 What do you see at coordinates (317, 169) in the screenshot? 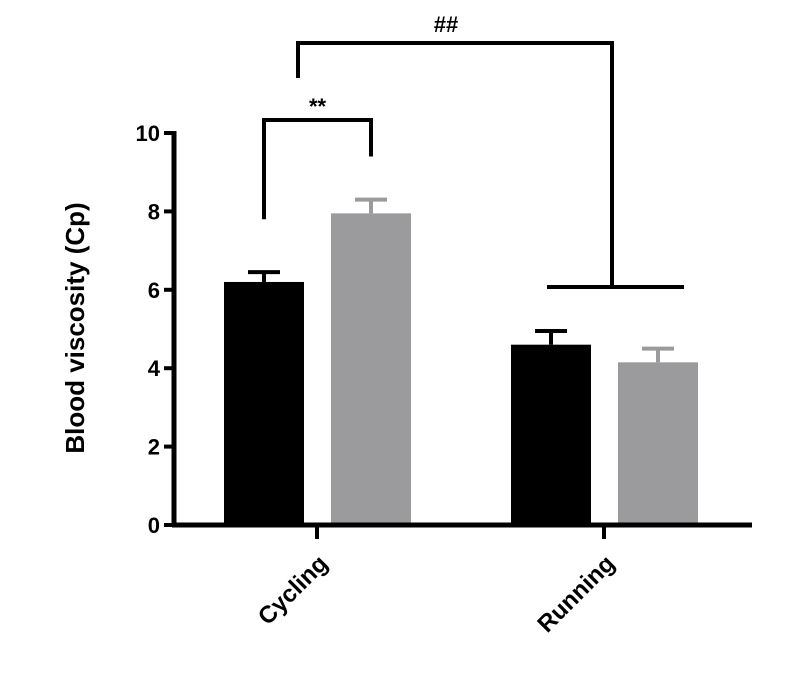
I see `significance-bracket-cycling` at bounding box center [317, 169].